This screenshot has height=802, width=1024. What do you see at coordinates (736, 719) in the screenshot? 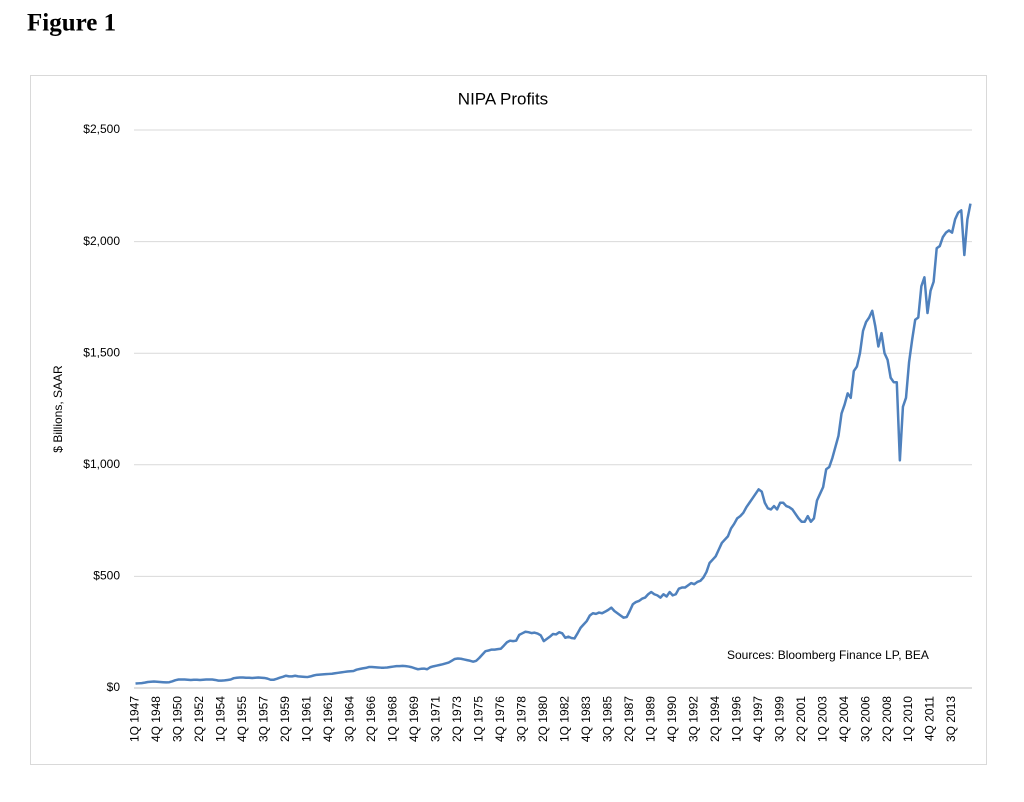
I see `x-tick-label: 1Q 1996` at bounding box center [736, 719].